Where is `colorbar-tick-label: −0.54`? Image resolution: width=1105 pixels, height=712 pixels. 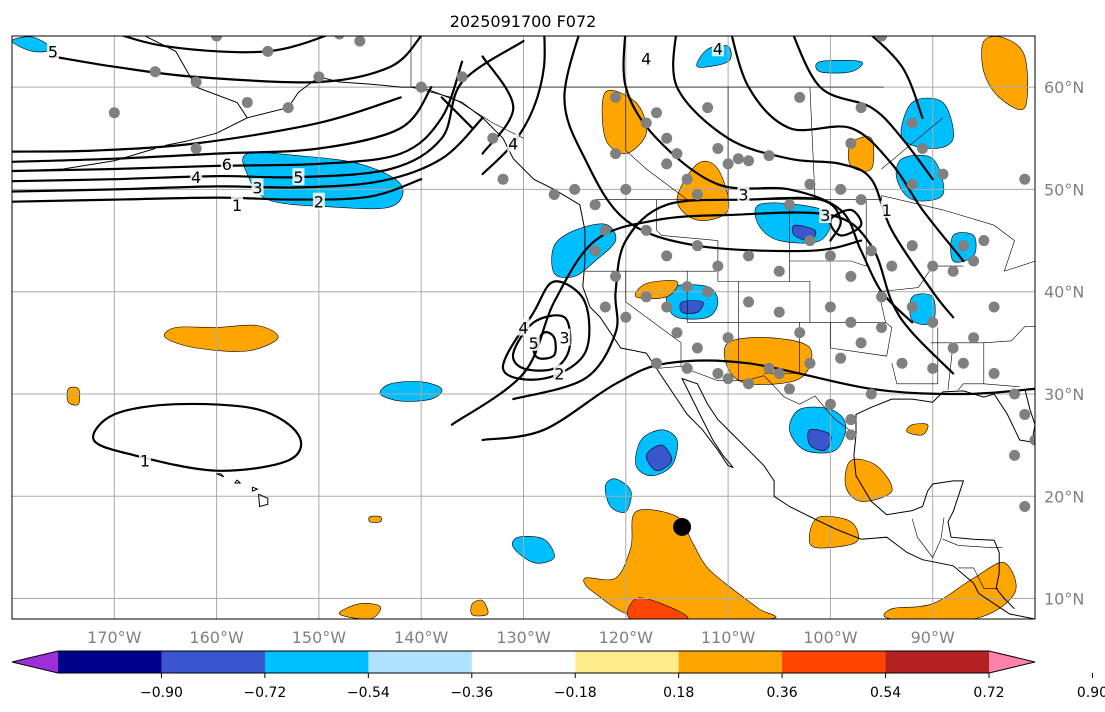 colorbar-tick-label: −0.54 is located at coordinates (368, 693).